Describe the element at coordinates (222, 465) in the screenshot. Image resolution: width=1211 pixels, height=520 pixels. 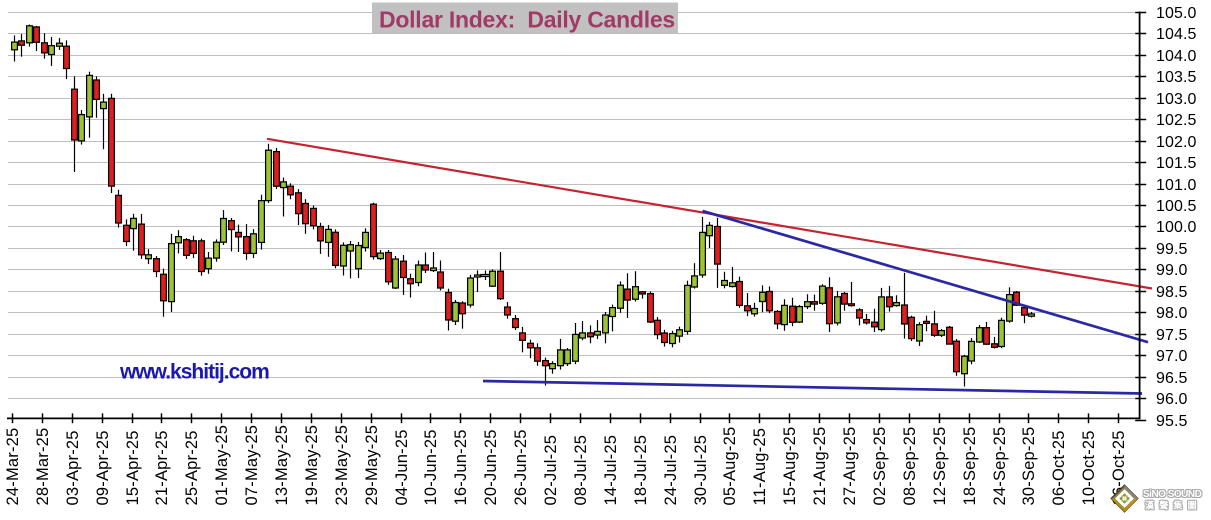
I see `svg-text: 01-May-25` at that location.